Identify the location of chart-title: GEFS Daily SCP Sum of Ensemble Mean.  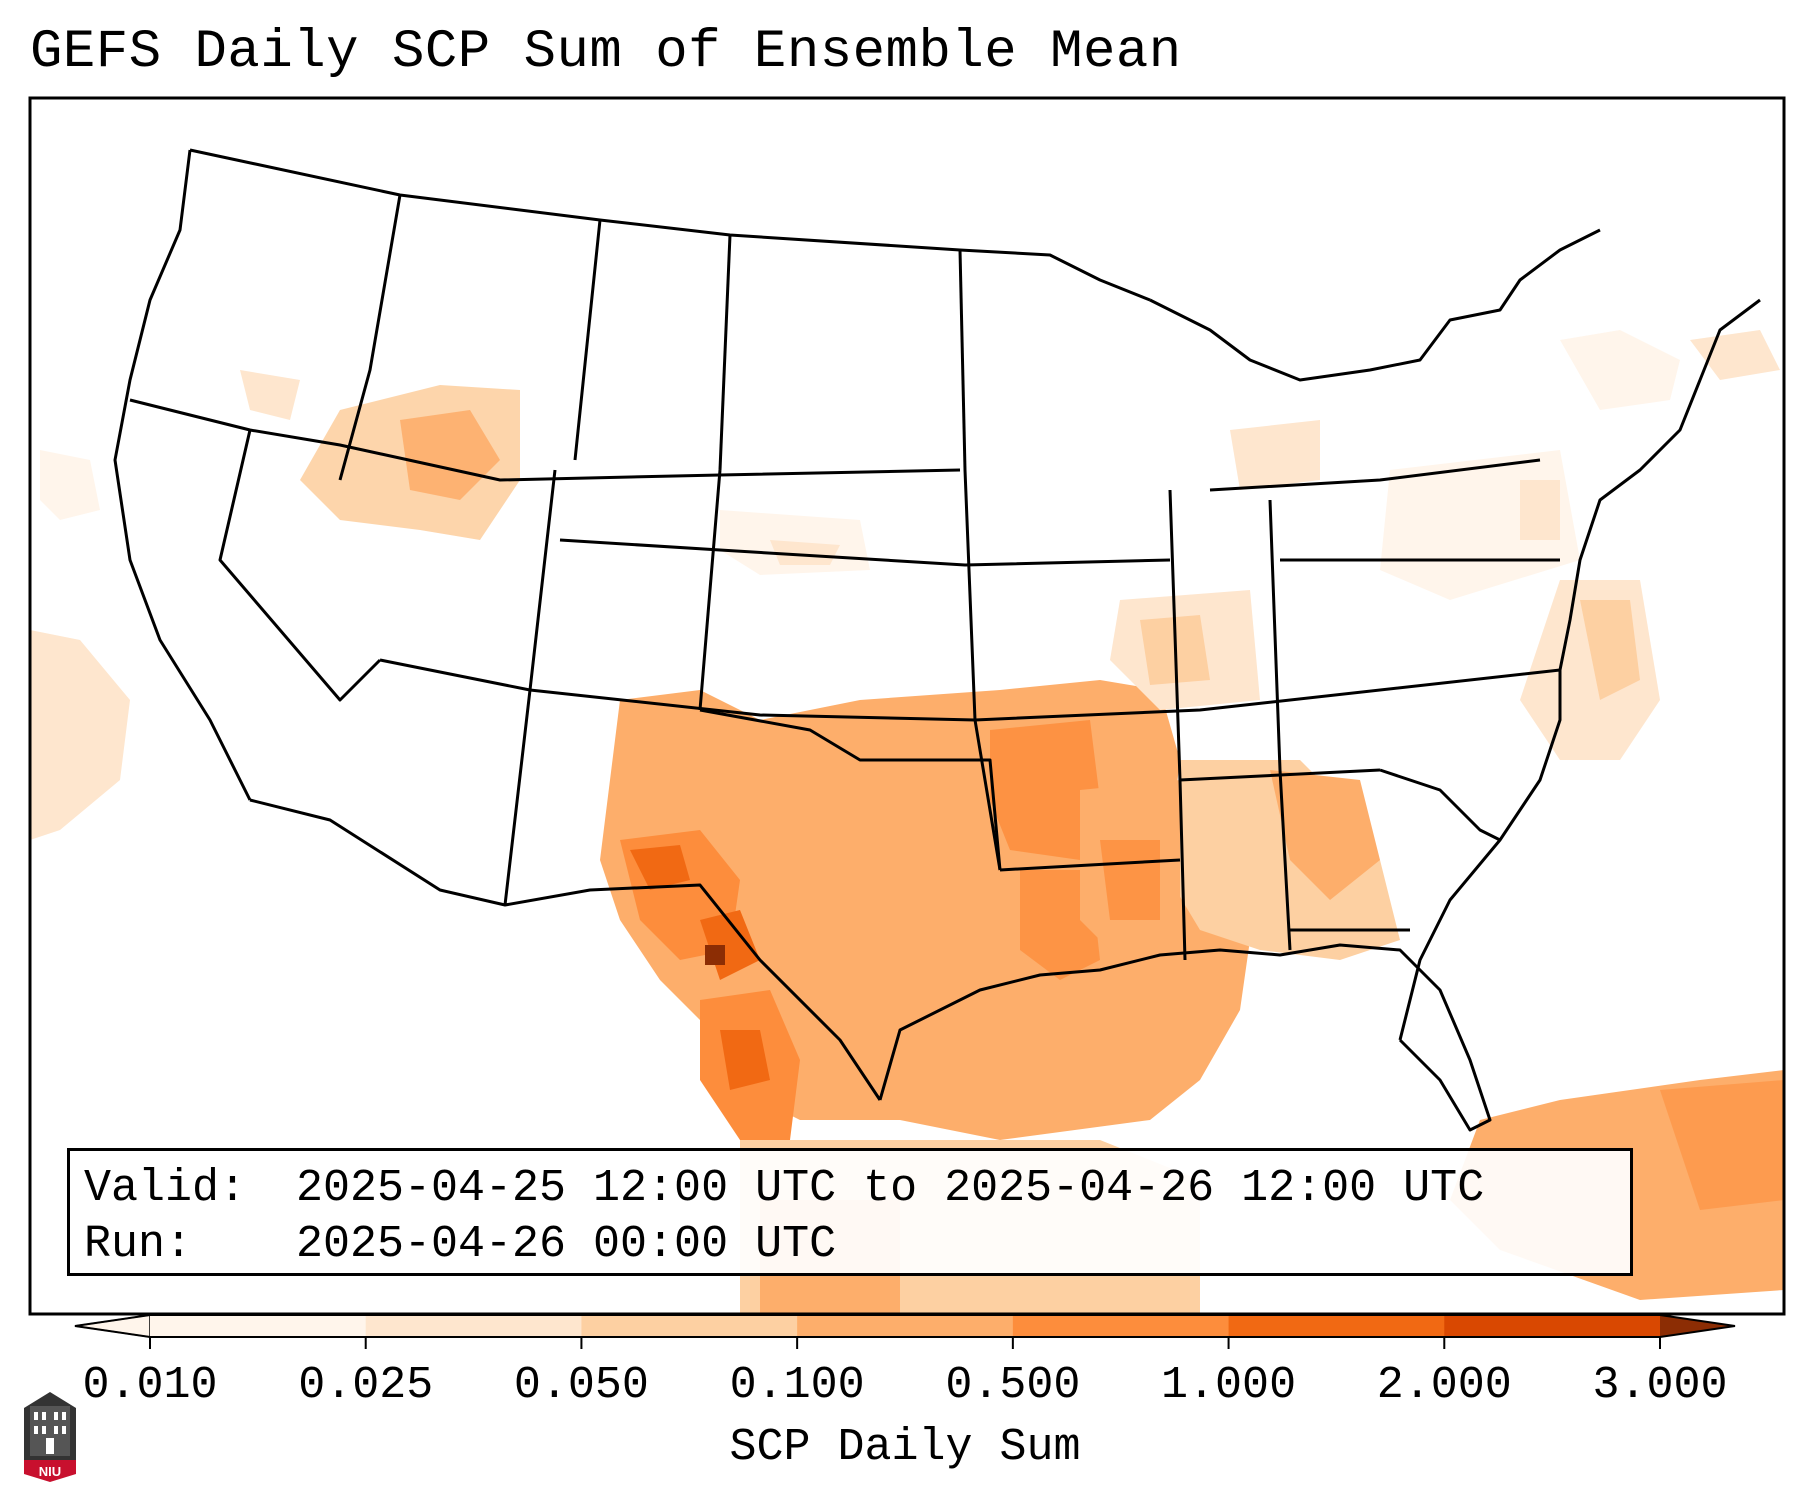
(606, 52).